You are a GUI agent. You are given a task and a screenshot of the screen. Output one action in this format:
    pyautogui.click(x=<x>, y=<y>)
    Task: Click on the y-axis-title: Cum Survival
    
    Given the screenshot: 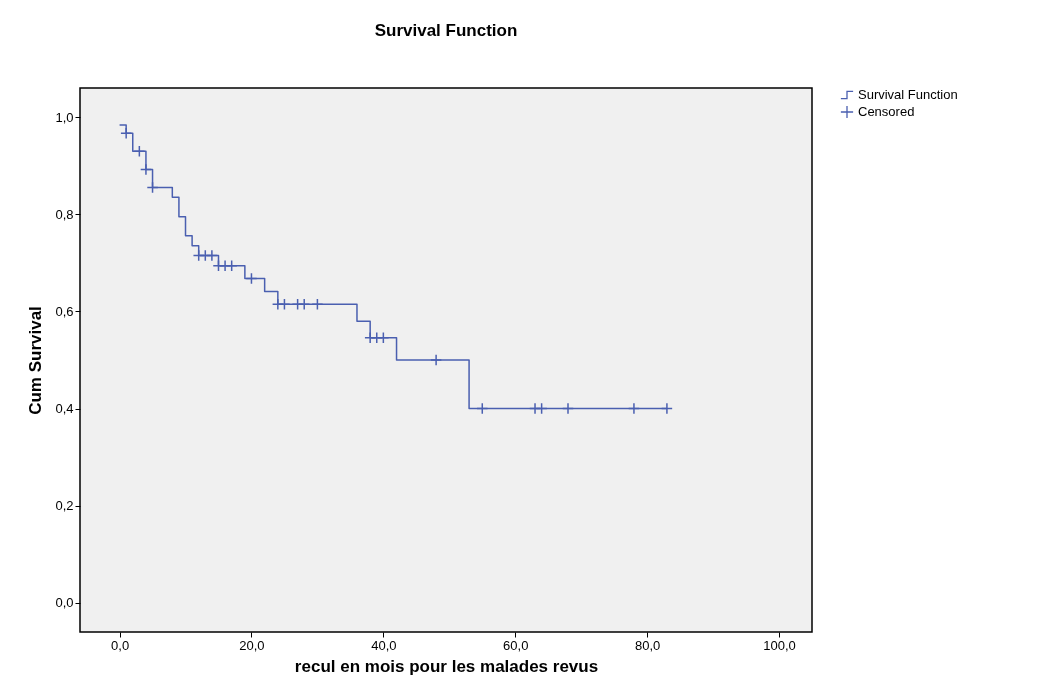 What is the action you would take?
    pyautogui.click(x=36, y=360)
    